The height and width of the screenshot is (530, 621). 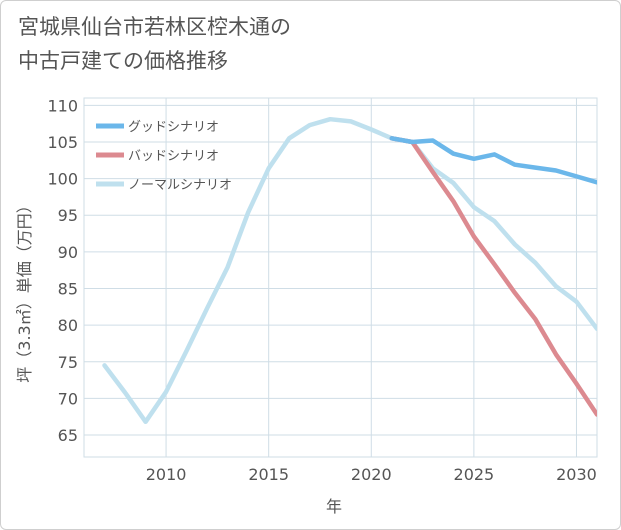 I want to click on x-tick-label: 2030, so click(x=576, y=474).